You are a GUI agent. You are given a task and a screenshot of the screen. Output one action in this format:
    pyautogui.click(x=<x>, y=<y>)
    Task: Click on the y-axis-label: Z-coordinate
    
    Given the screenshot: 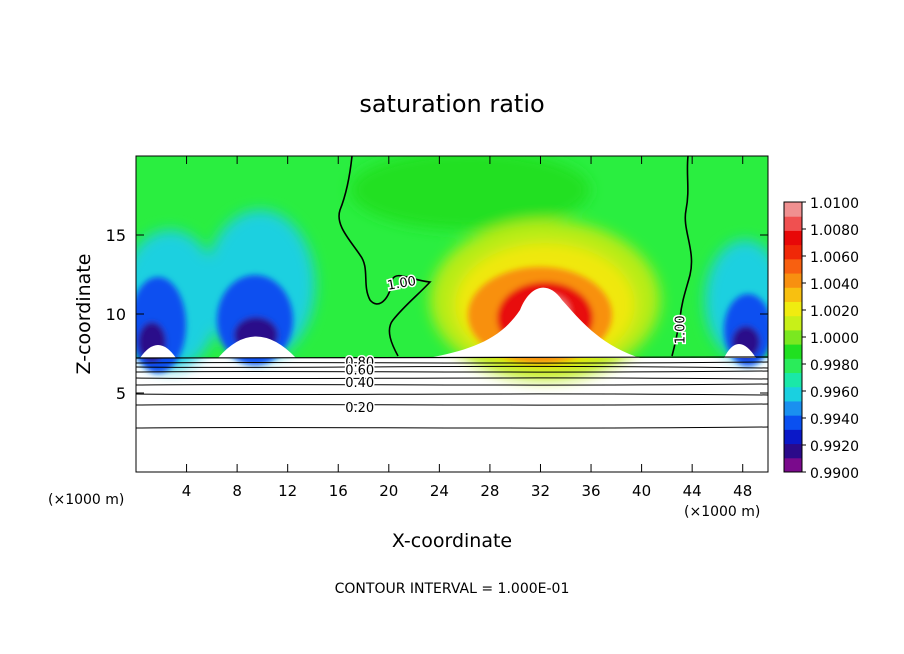 What is the action you would take?
    pyautogui.click(x=84, y=314)
    